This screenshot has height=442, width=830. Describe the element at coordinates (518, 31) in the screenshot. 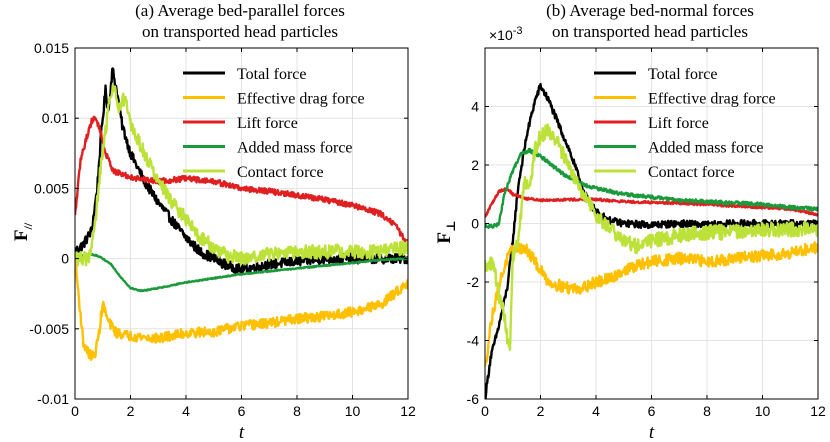

I see `multiplier-exponent: -3` at that location.